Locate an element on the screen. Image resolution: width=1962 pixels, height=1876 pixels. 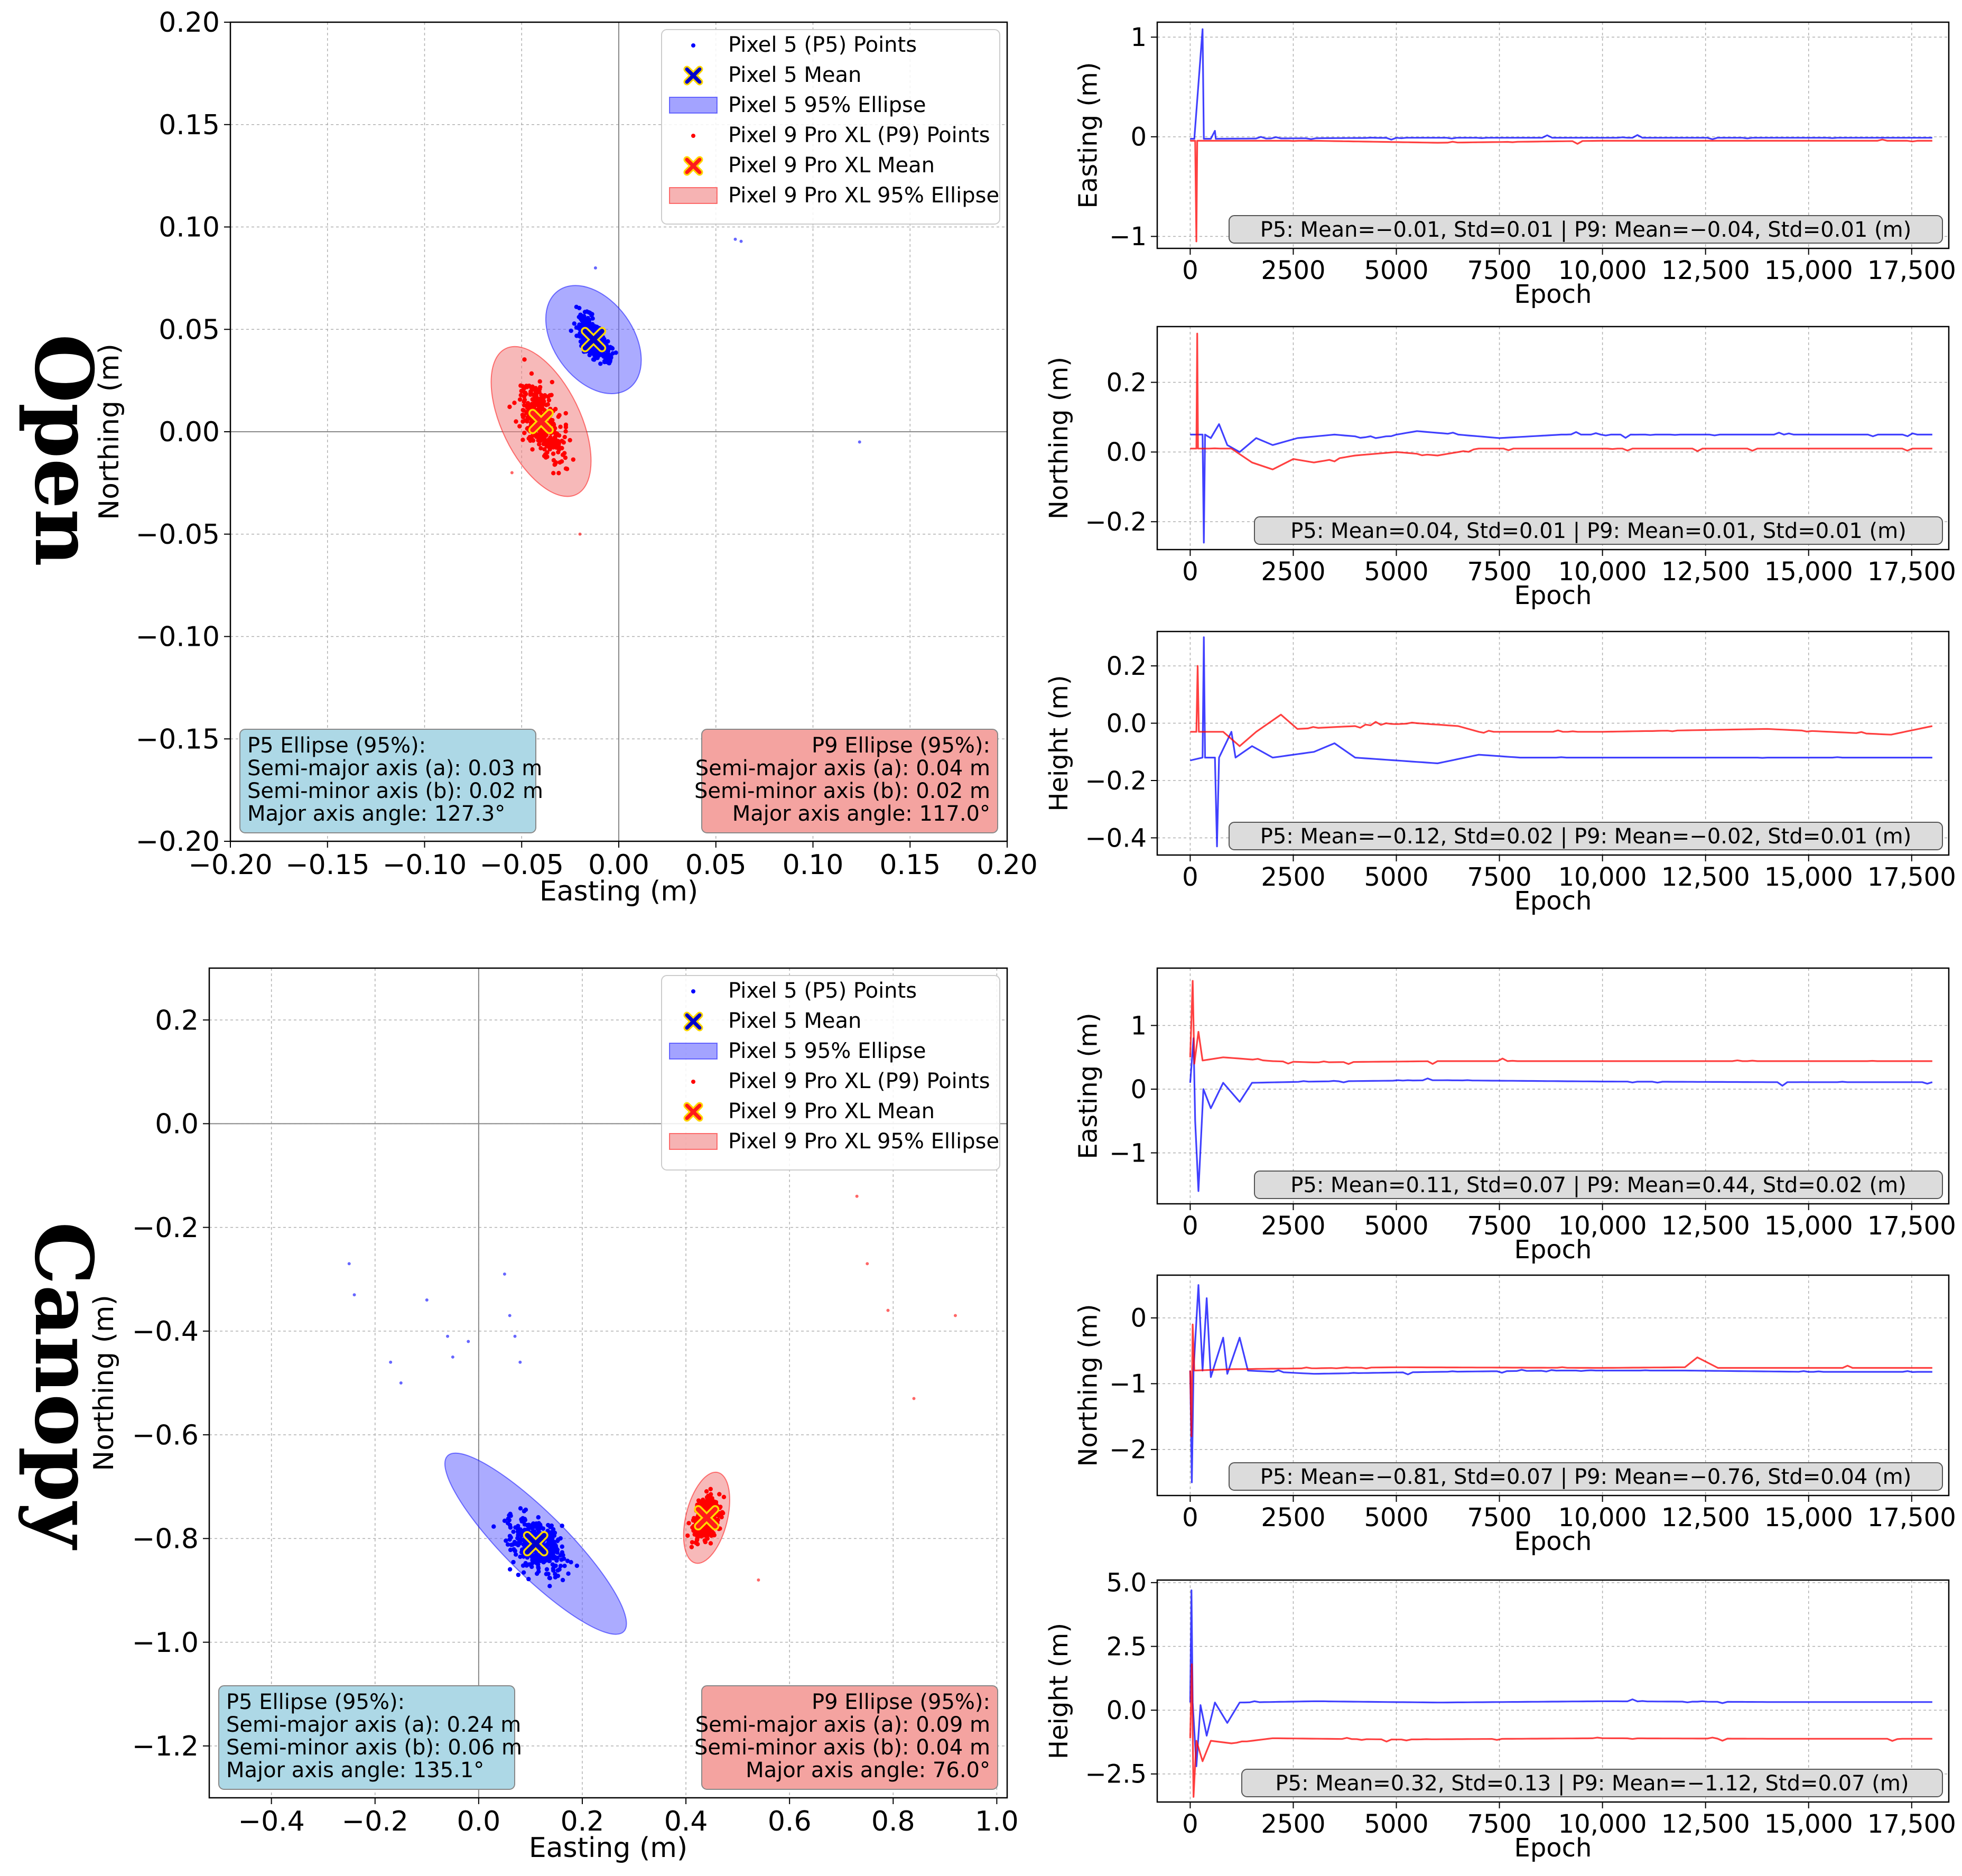
x-tick-label: −0.05 is located at coordinates (522, 865).